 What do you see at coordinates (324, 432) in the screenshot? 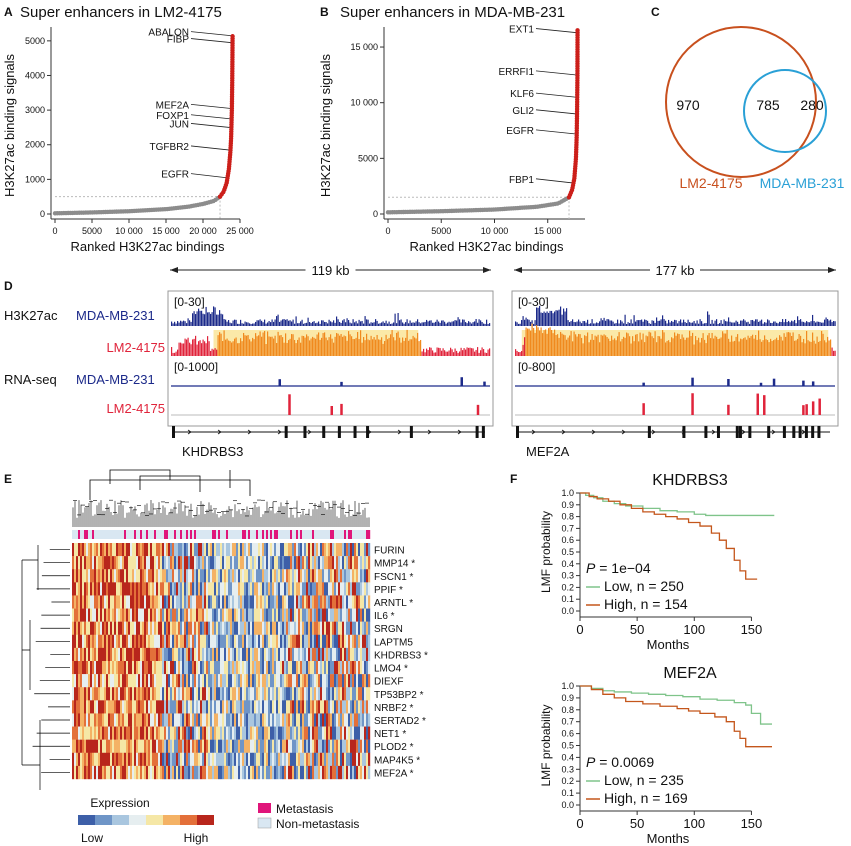
I see `gene-model-exon` at bounding box center [324, 432].